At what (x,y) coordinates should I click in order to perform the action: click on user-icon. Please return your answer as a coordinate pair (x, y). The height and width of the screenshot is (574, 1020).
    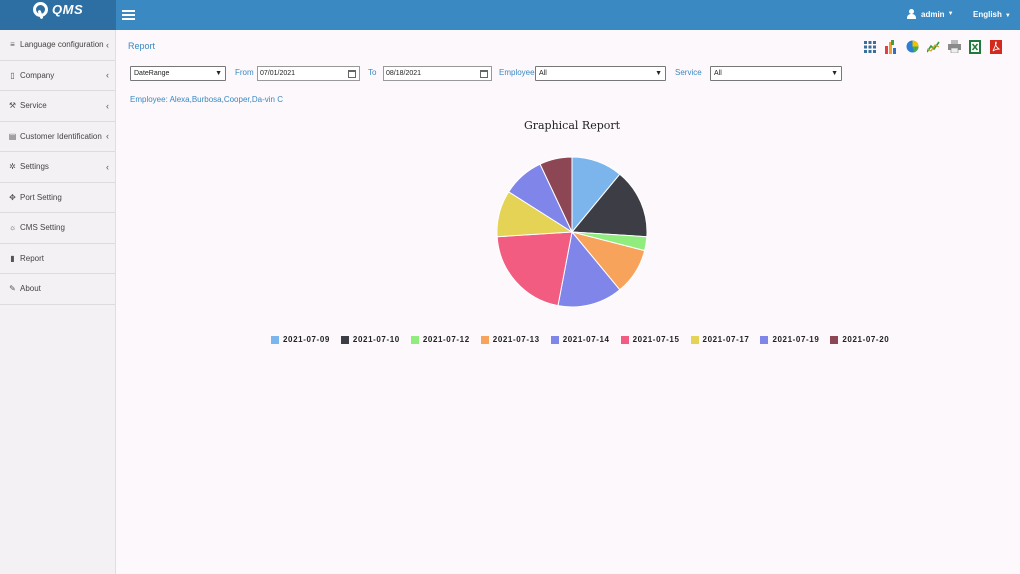
    Looking at the image, I should click on (911, 14).